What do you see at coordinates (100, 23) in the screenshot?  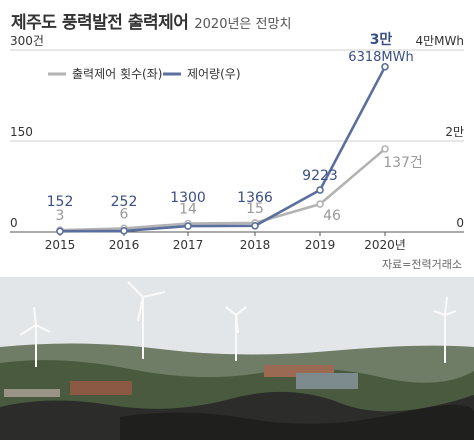 I see `chart-title: 제주도 풍력발전 출력제어` at bounding box center [100, 23].